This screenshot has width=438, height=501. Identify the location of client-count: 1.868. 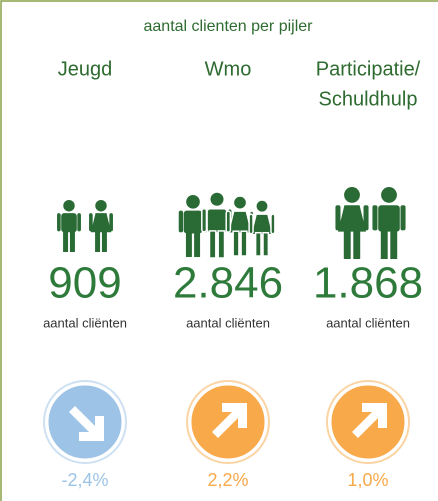
(368, 283).